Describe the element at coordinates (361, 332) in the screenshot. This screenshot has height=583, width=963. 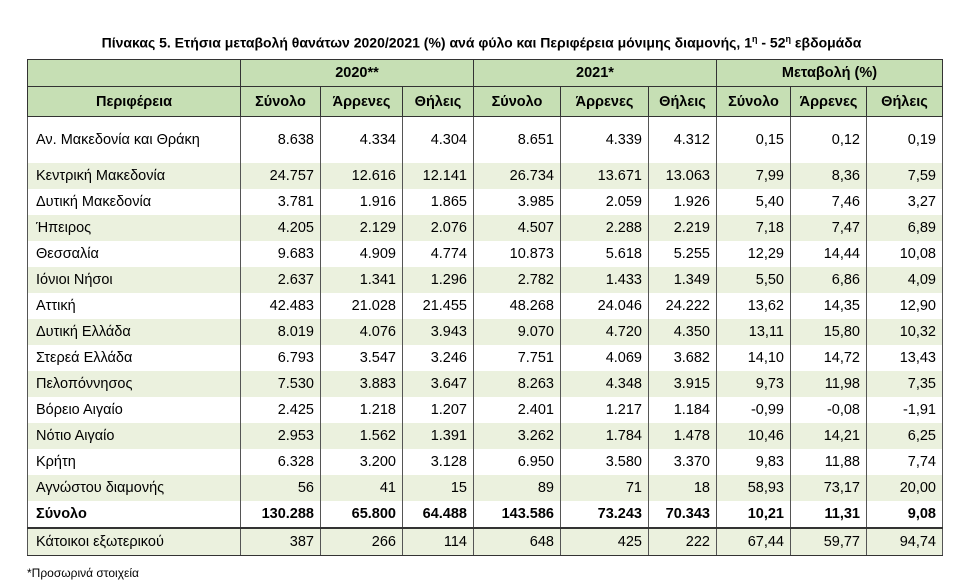
I see `value-cell: 4.076` at that location.